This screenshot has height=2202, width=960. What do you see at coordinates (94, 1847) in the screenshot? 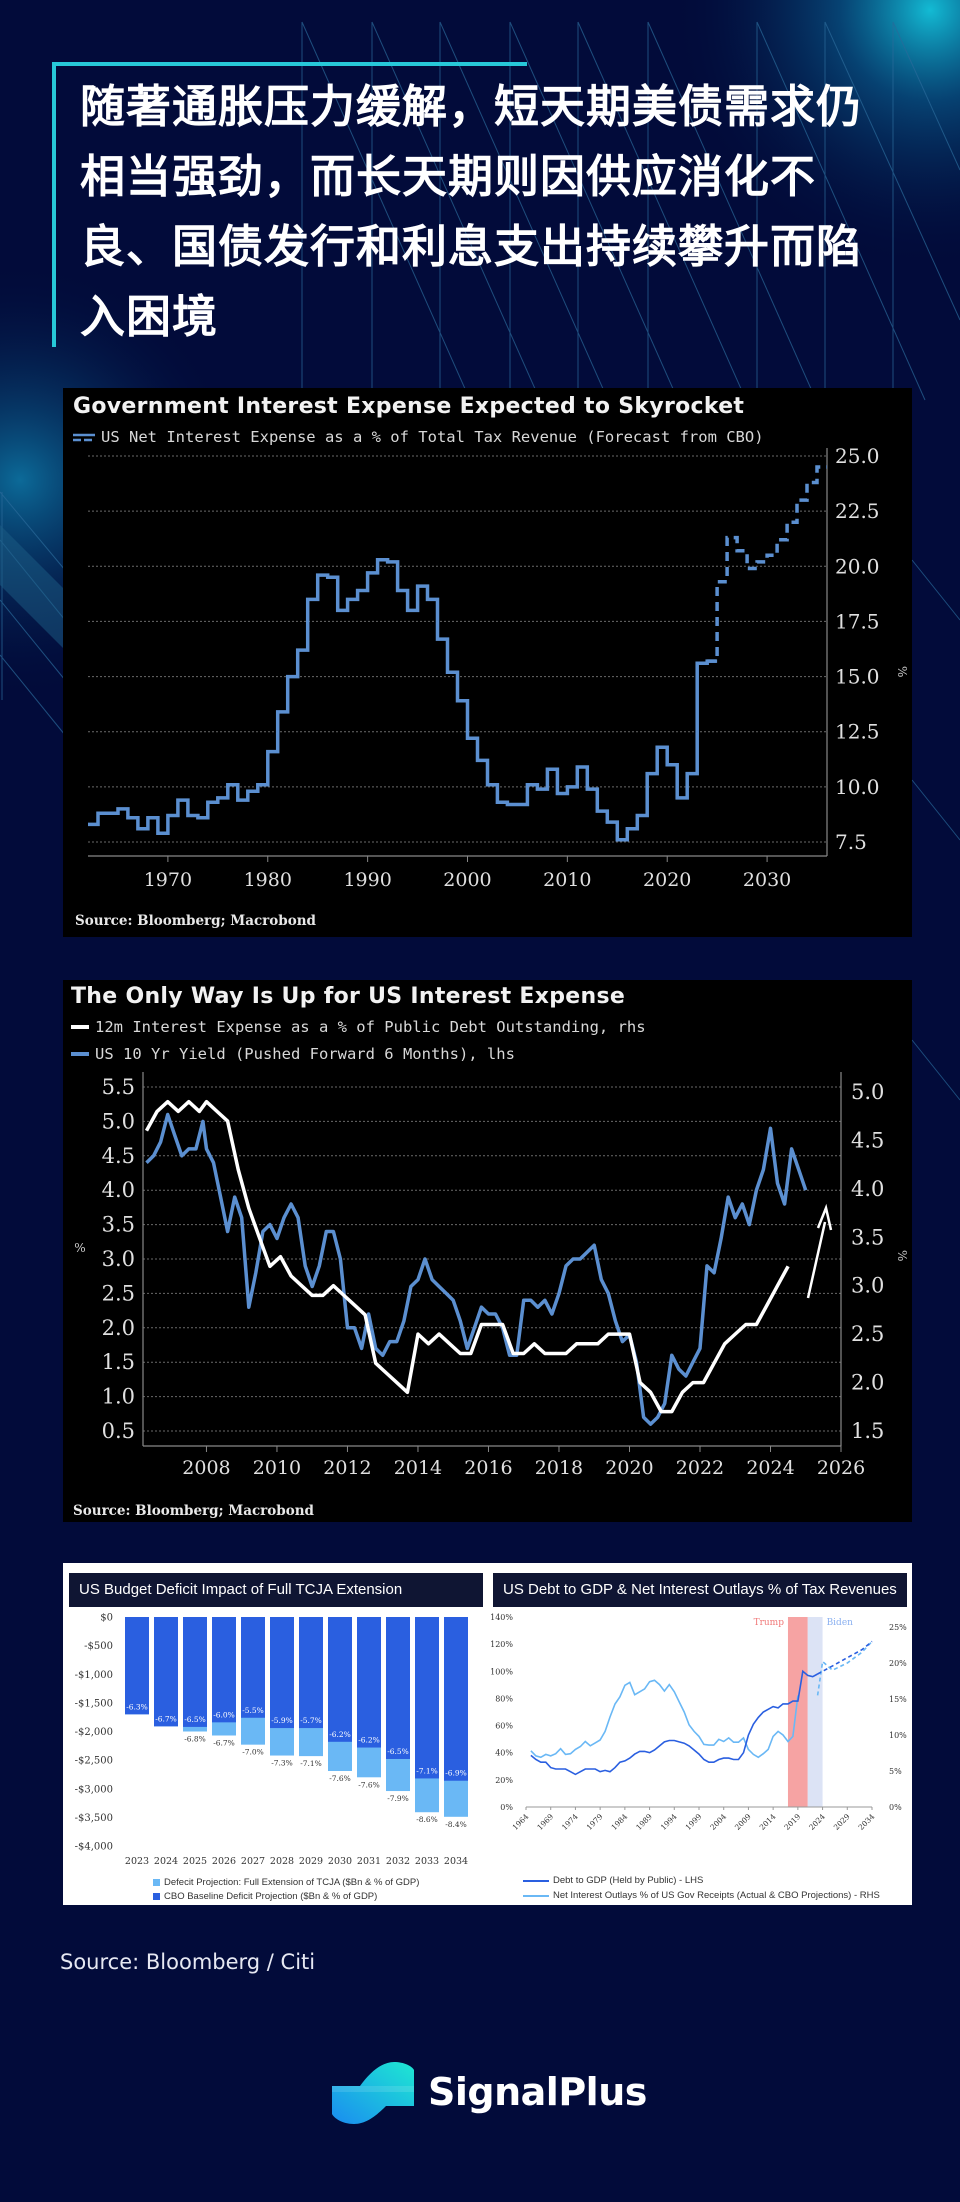
I see `chart3-ytick-label: -$4,000` at bounding box center [94, 1847].